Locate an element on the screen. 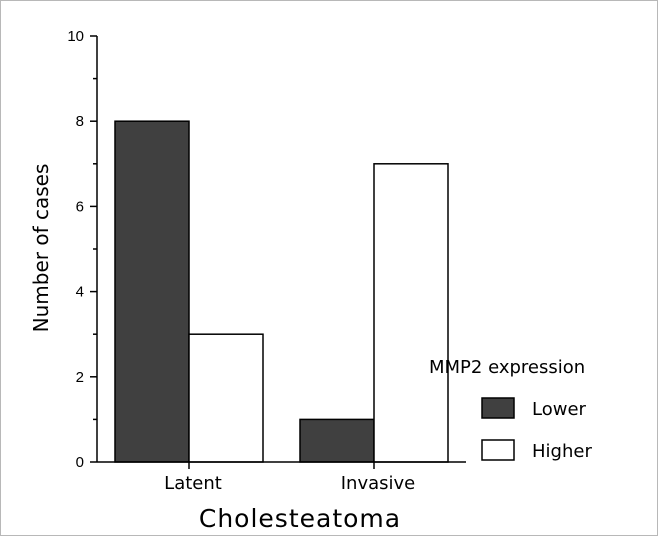 Image resolution: width=658 pixels, height=536 pixels. bar-latent-lower is located at coordinates (152, 291).